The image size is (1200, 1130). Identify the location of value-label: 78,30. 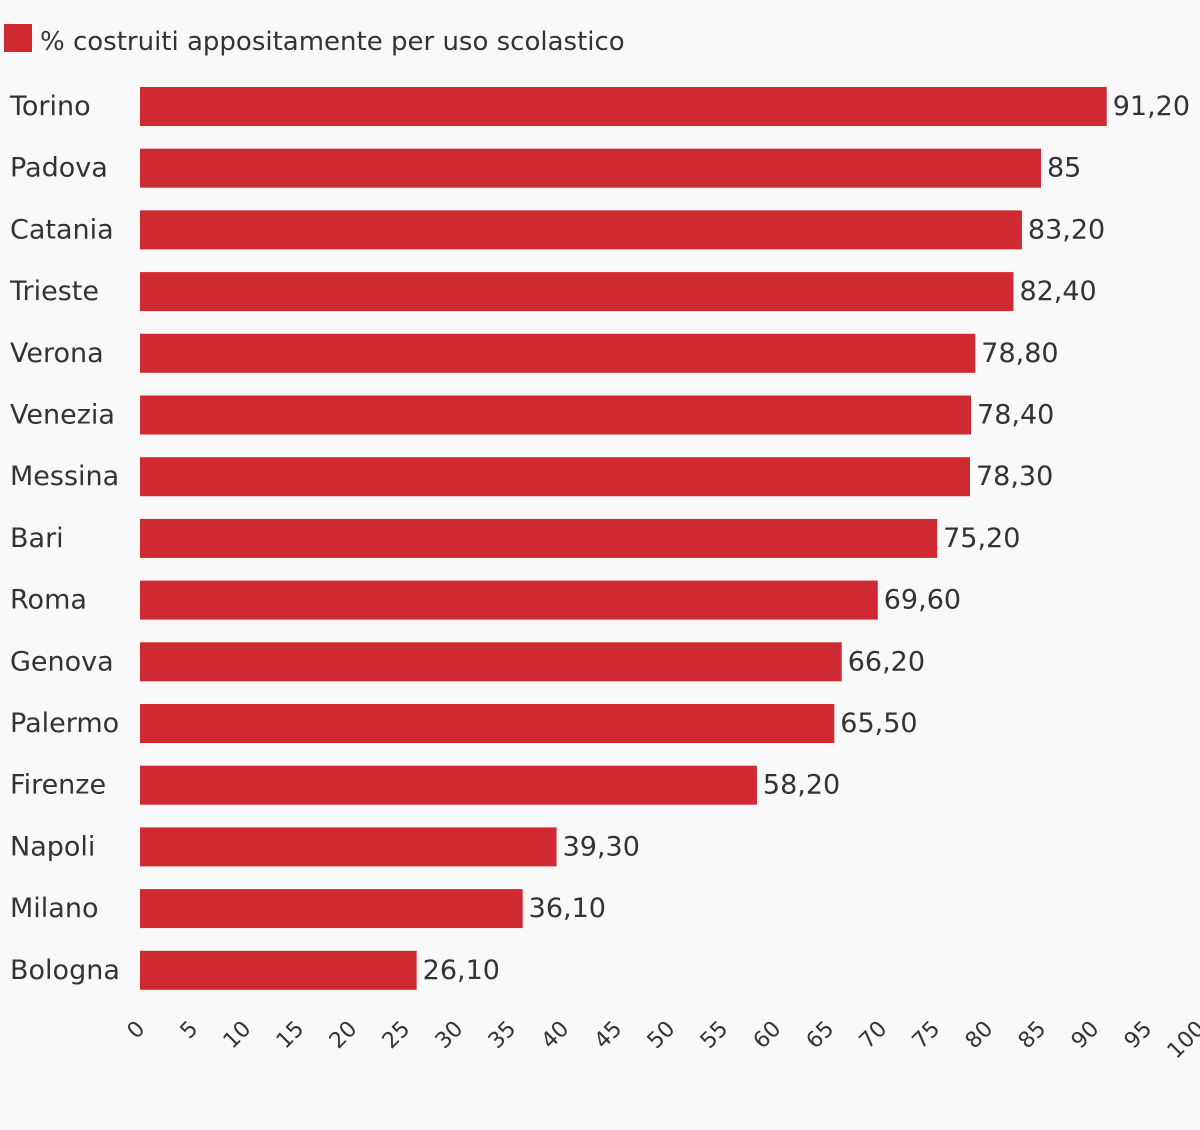
(1014, 476).